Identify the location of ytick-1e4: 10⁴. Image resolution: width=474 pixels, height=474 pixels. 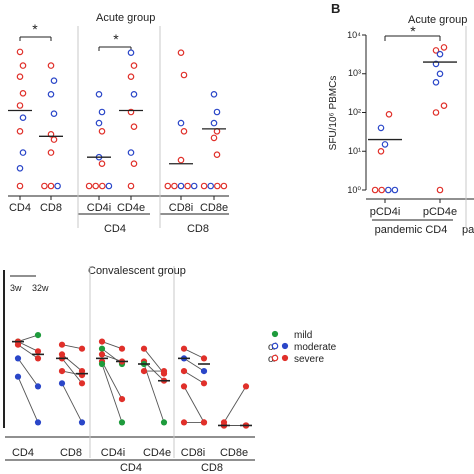
(354, 35).